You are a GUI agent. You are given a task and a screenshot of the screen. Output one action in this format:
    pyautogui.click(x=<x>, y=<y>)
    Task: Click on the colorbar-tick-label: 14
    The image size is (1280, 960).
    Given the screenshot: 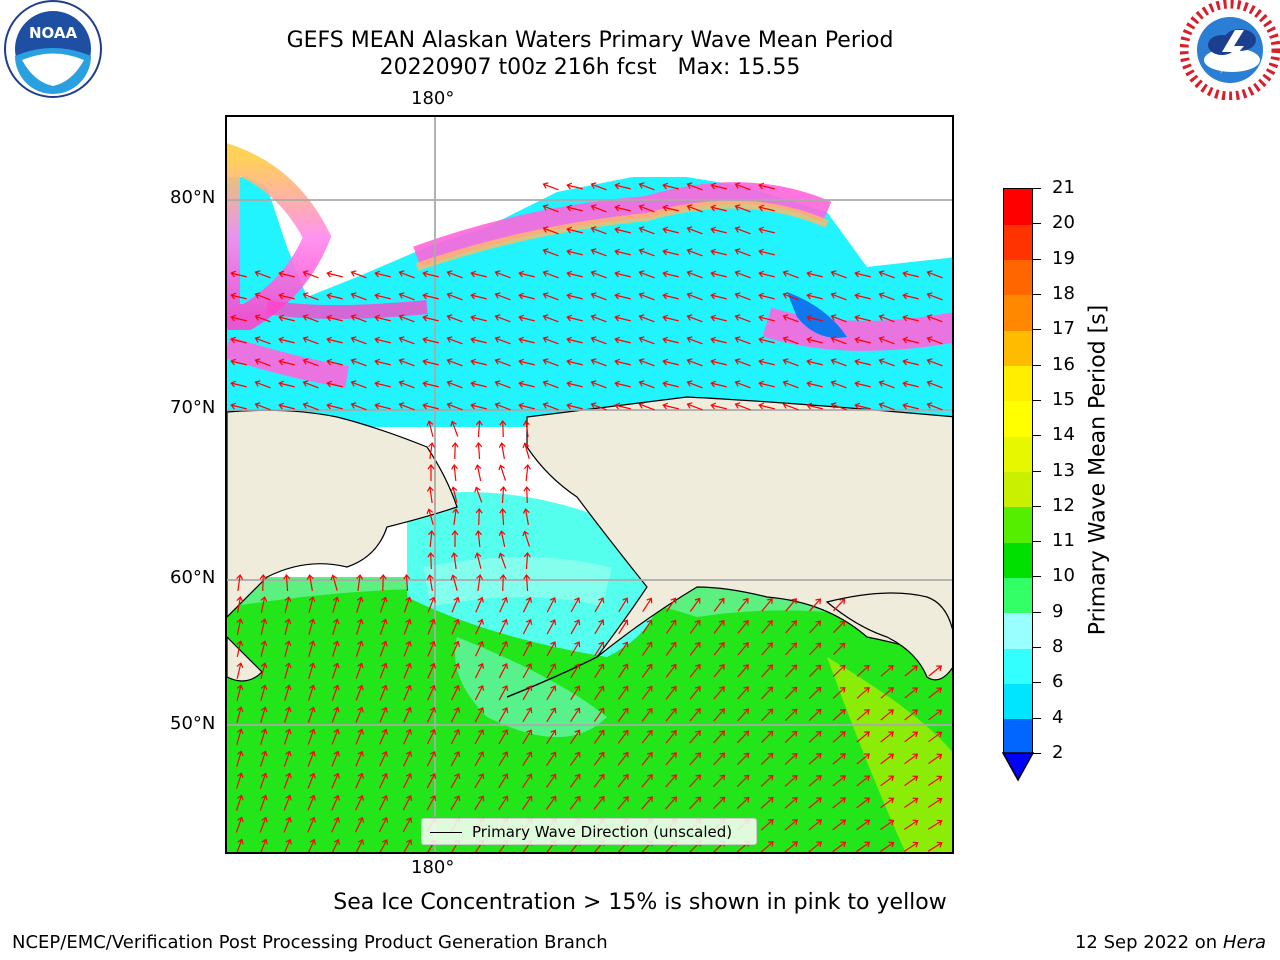 What is the action you would take?
    pyautogui.click(x=1063, y=435)
    